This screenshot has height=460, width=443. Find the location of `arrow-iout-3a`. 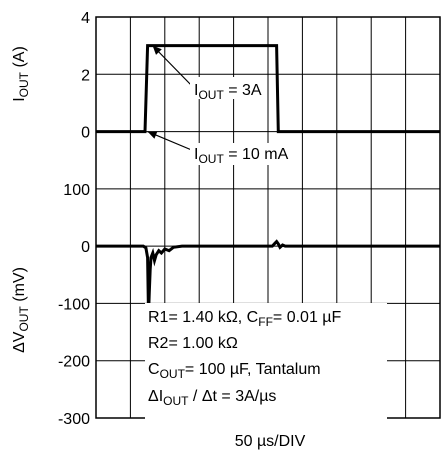

arrow-iout-3a is located at coordinates (173, 67).